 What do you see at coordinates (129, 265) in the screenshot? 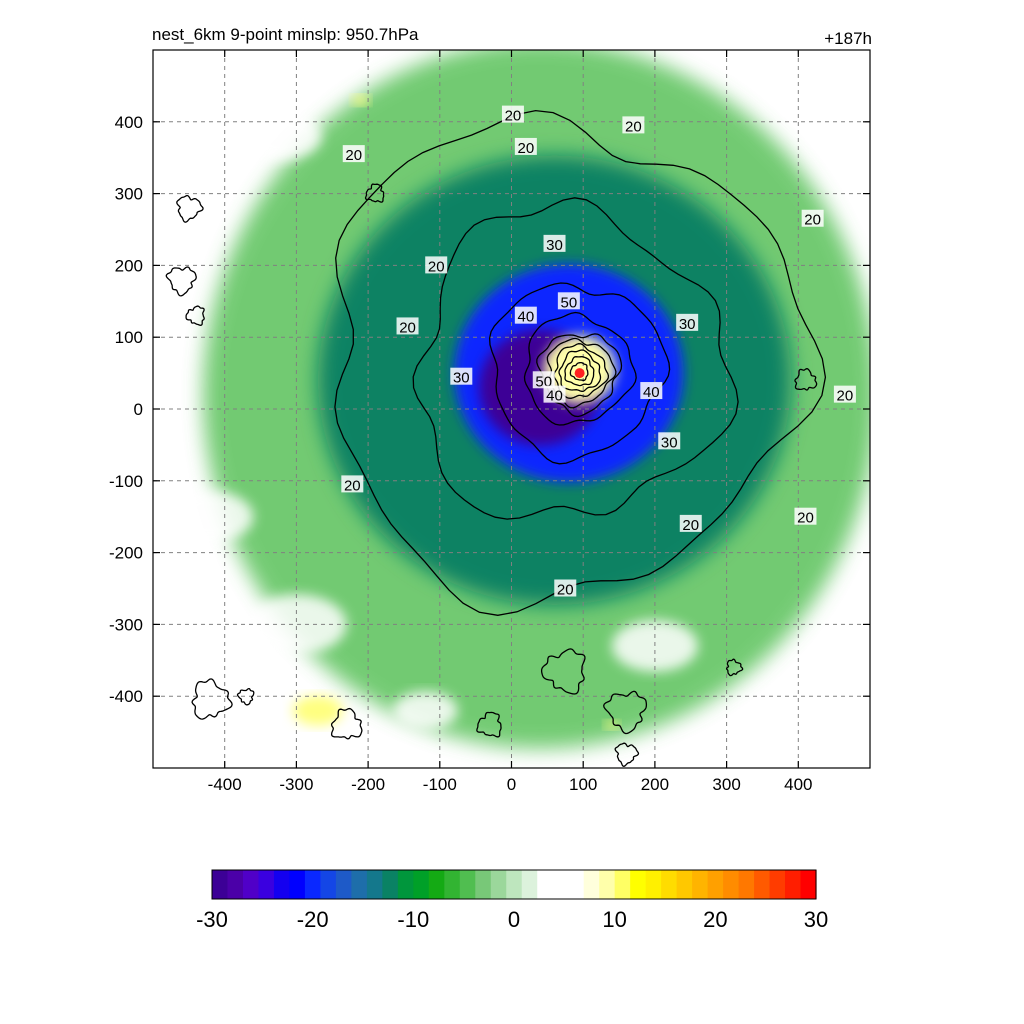
I see `y-tick-label: 200` at bounding box center [129, 265].